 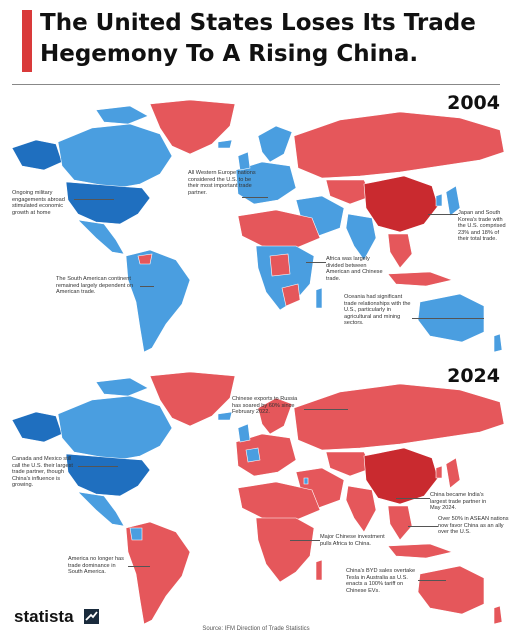 What do you see at coordinates (451, 590) in the screenshot?
I see `australia` at bounding box center [451, 590].